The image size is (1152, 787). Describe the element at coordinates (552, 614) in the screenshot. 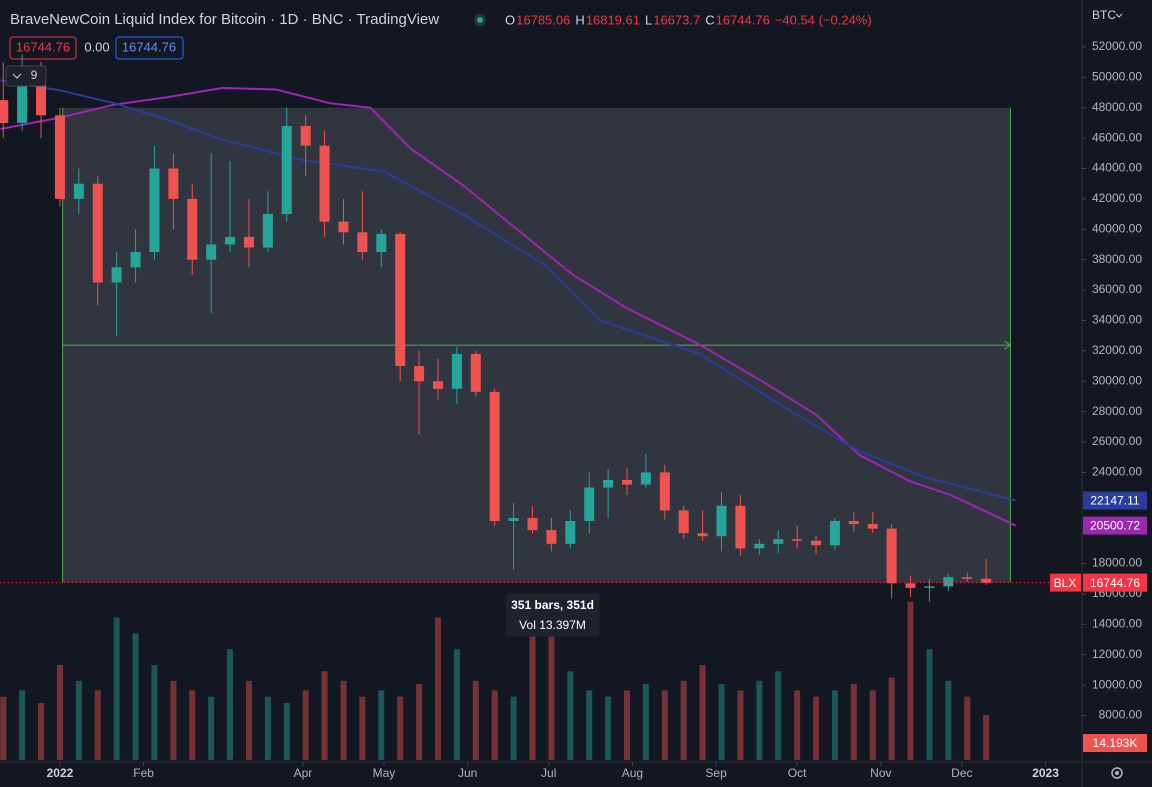

I see `measure-tooltip` at that location.